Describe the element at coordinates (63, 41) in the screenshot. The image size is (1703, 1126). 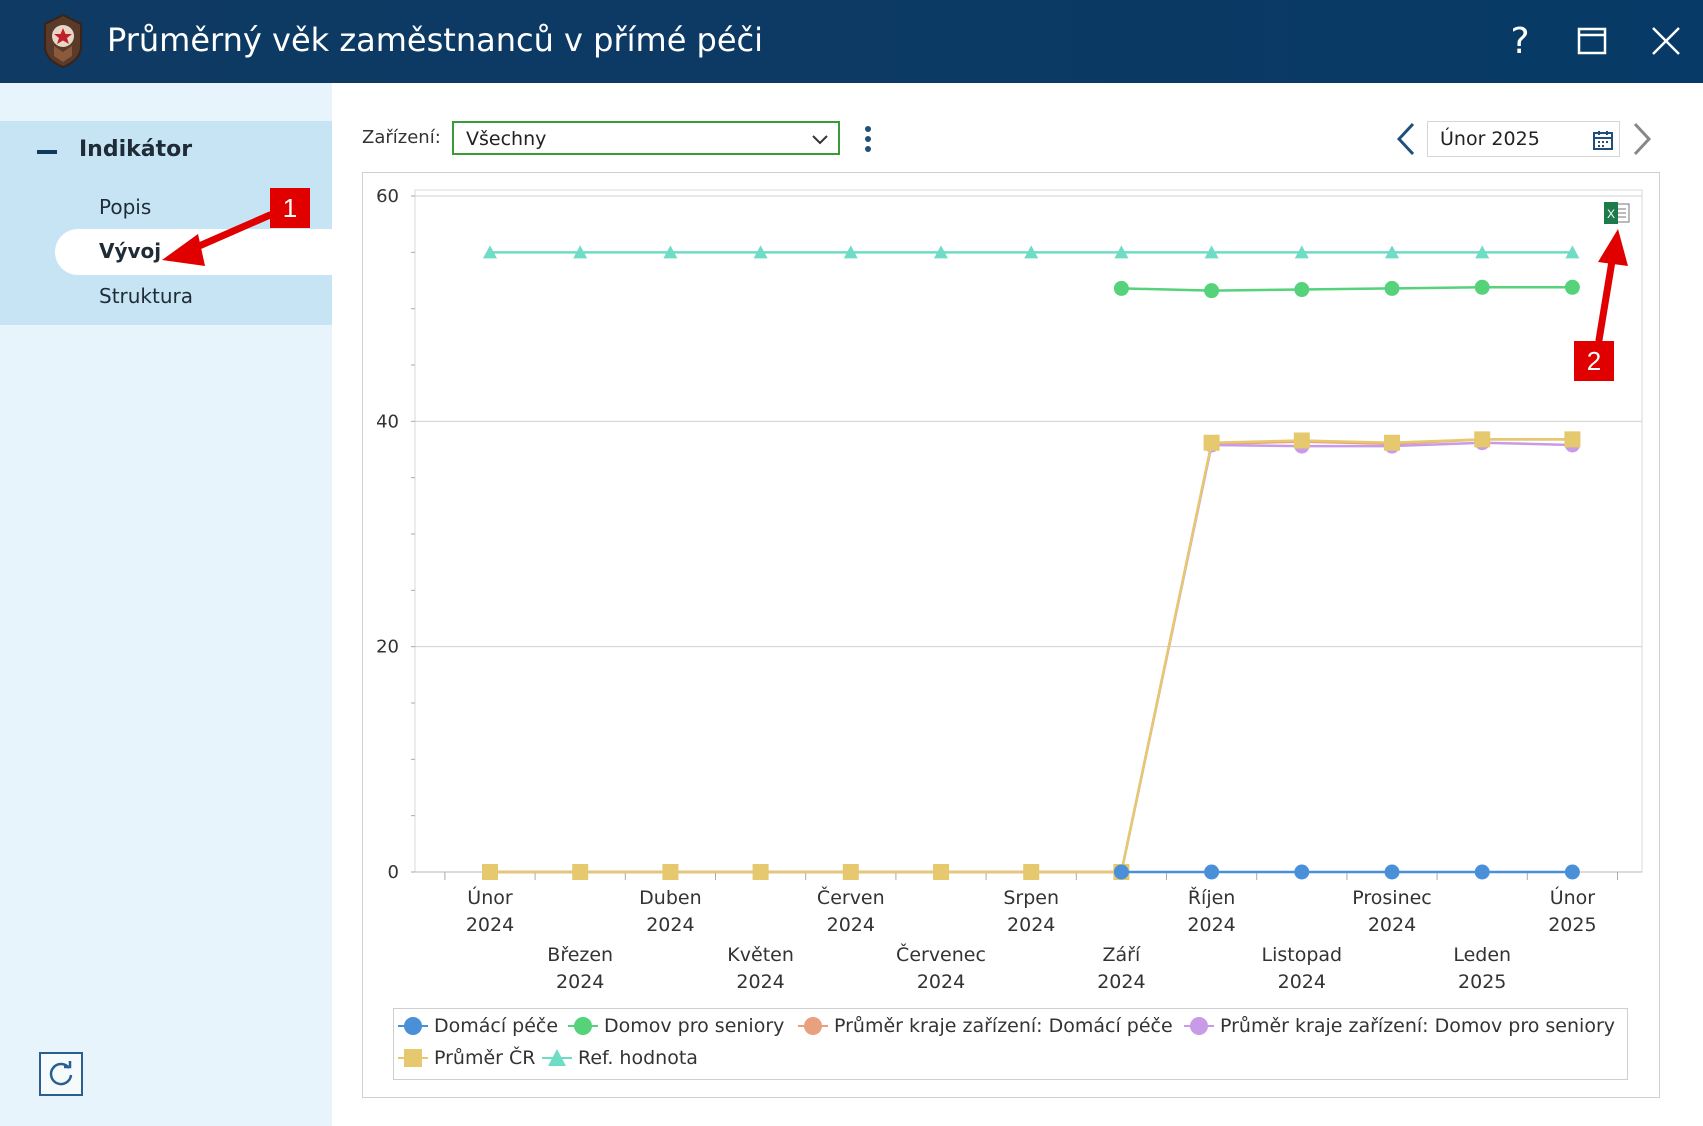
I see `app-logo-icon` at that location.